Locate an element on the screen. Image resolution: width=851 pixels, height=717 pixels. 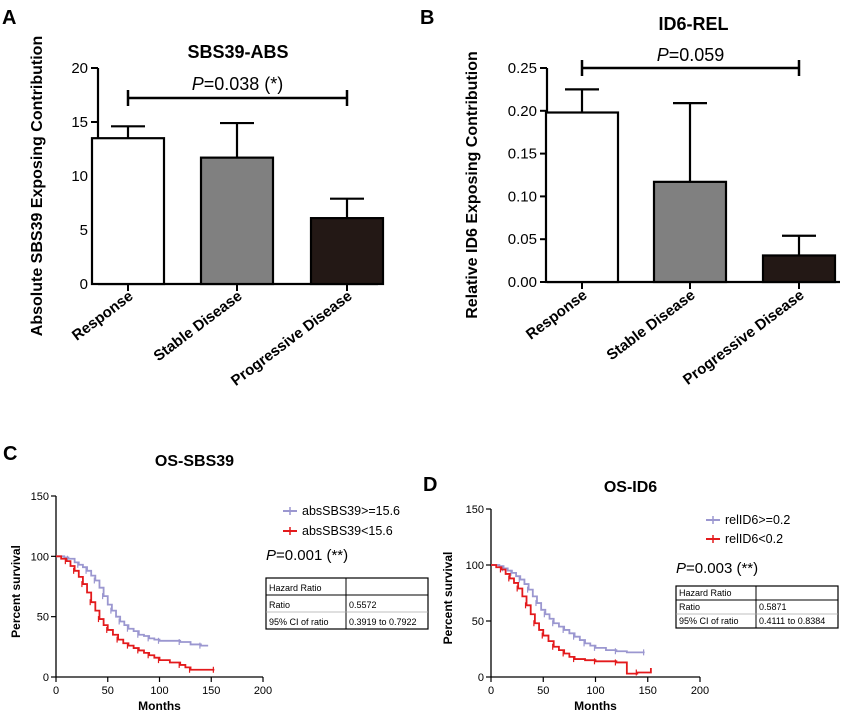
legend-entry-relid6-0-2: relID6>=0.2 is located at coordinates (757, 520).